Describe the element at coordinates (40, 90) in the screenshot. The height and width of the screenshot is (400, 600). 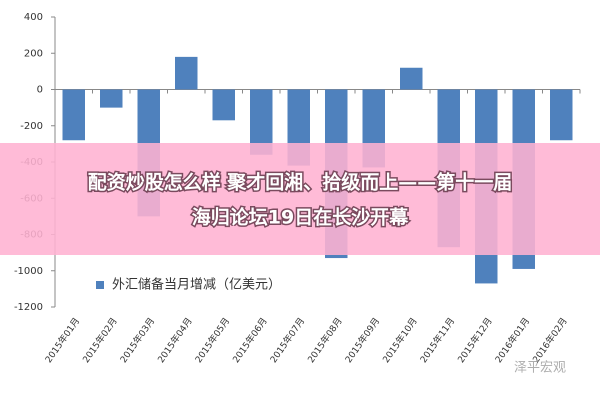
I see `y-tick-label: 0` at that location.